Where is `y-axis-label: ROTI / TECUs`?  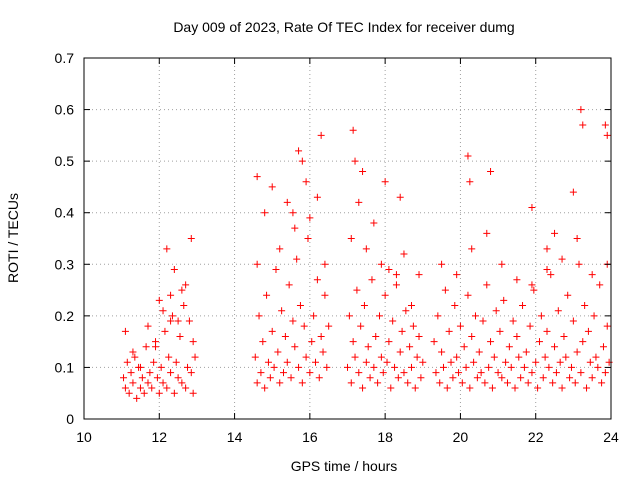
y-axis-label: ROTI / TECUs is located at coordinates (13, 238).